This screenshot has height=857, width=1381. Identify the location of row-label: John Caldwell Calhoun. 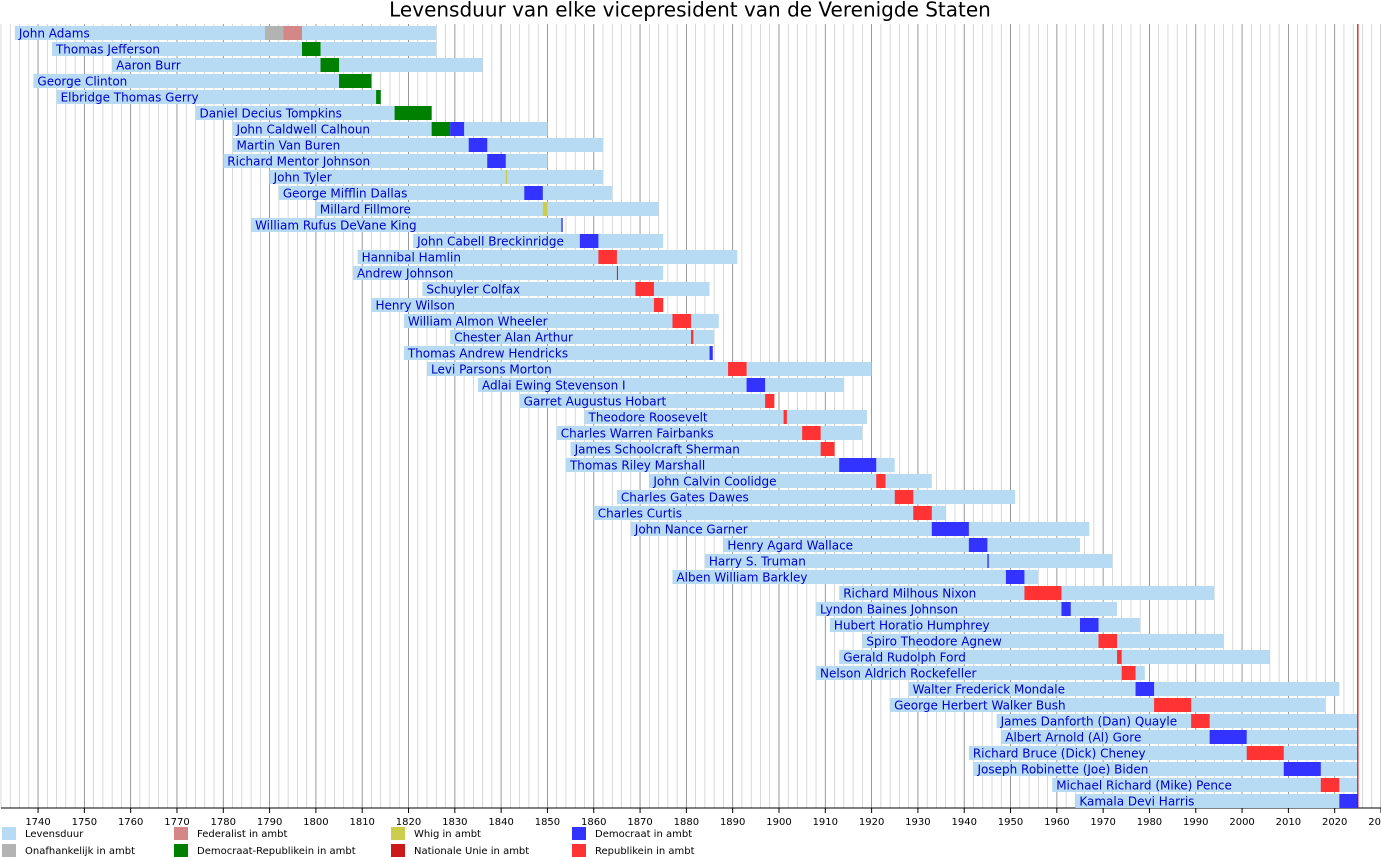
(303, 130).